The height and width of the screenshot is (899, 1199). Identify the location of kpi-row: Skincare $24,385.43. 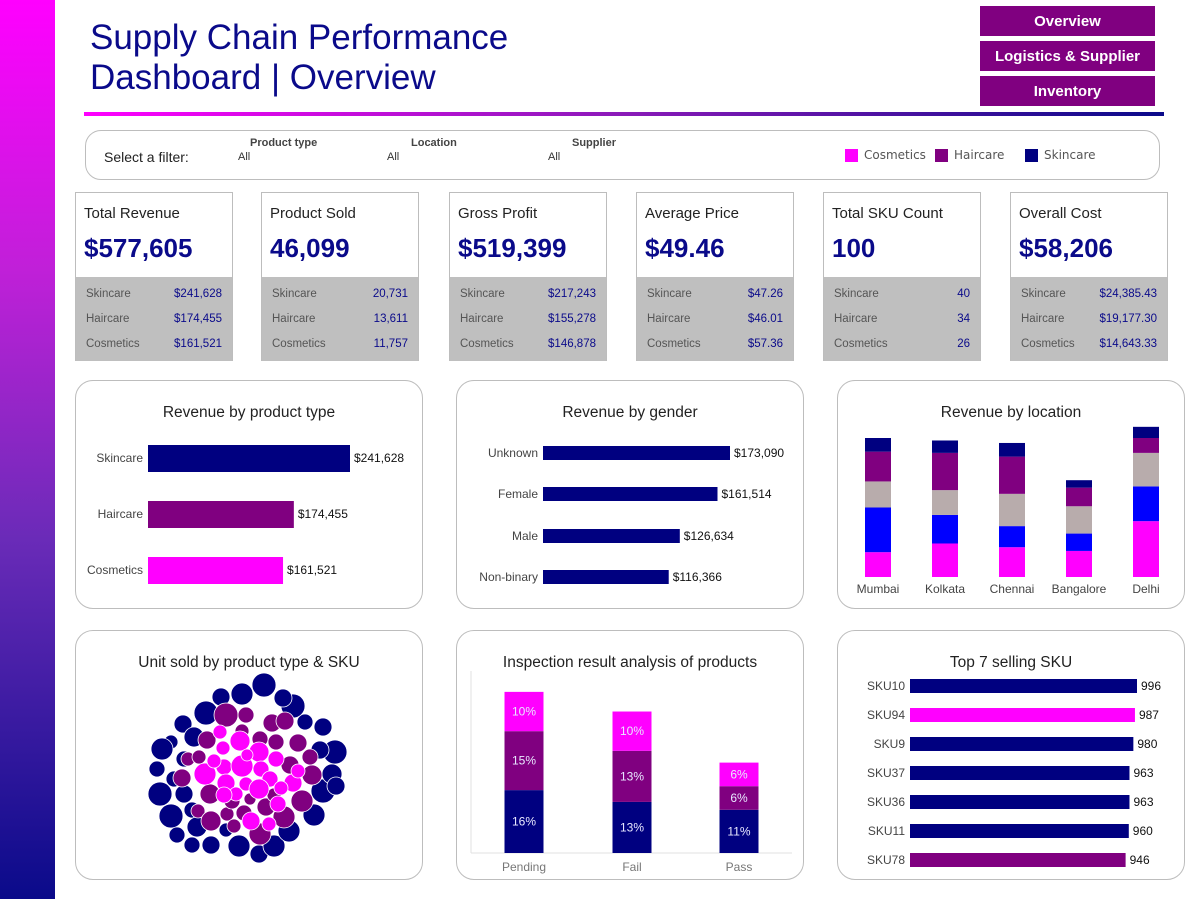
(1089, 294).